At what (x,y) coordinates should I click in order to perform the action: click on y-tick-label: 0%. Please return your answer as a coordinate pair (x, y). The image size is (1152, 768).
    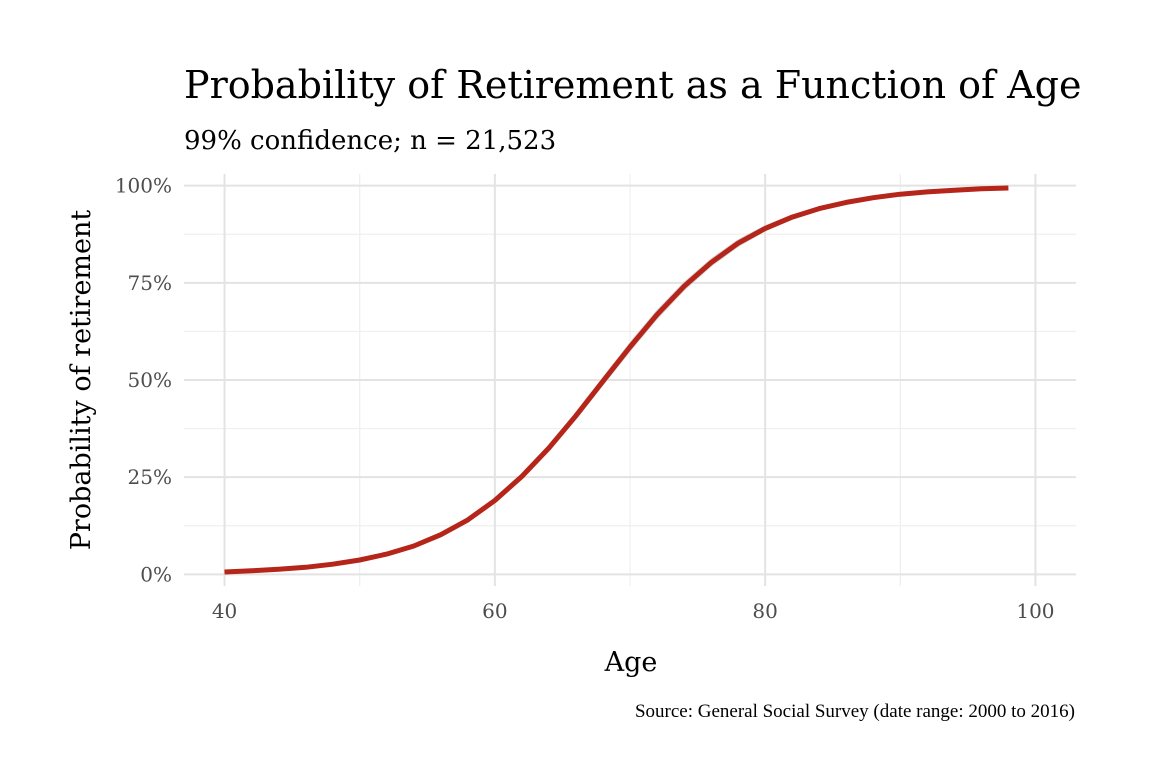
    Looking at the image, I should click on (156, 574).